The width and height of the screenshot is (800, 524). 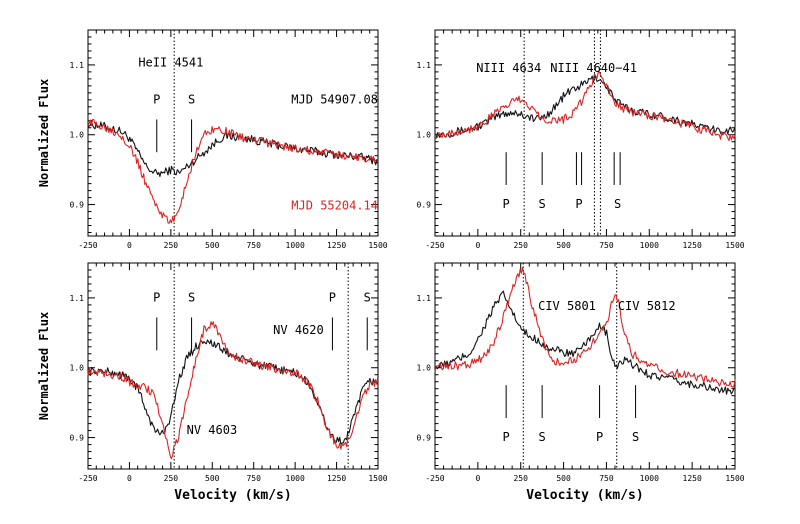 I want to click on annotation: CIV 5812, so click(x=647, y=306).